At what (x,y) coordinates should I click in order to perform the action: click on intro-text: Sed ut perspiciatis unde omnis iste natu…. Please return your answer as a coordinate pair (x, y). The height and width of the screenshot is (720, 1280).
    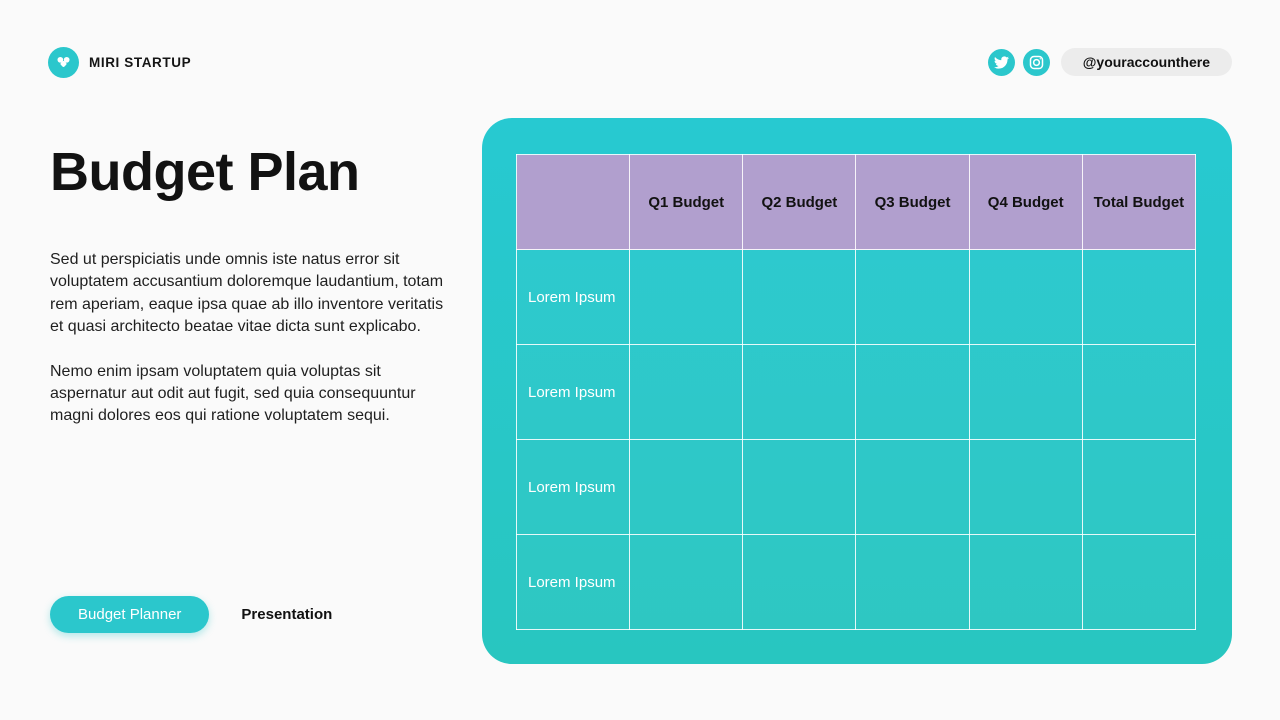
    Looking at the image, I should click on (248, 338).